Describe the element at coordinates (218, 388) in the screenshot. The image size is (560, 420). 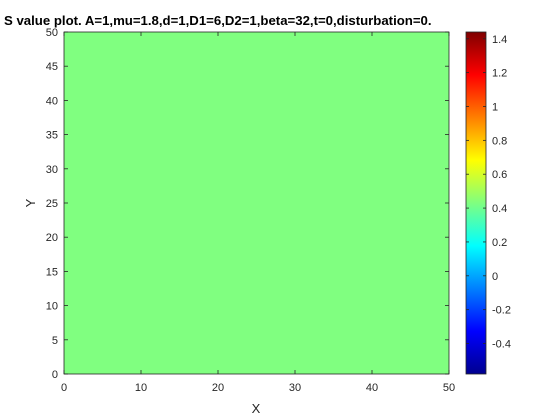
I see `x-tick-label: 20` at that location.